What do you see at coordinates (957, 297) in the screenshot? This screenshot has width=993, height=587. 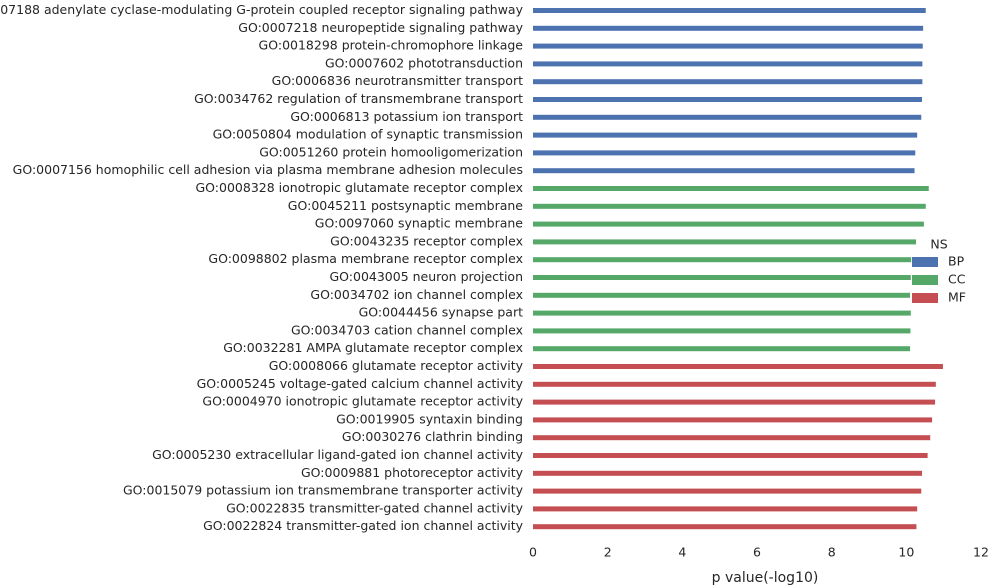 I see `legend-label: MF` at bounding box center [957, 297].